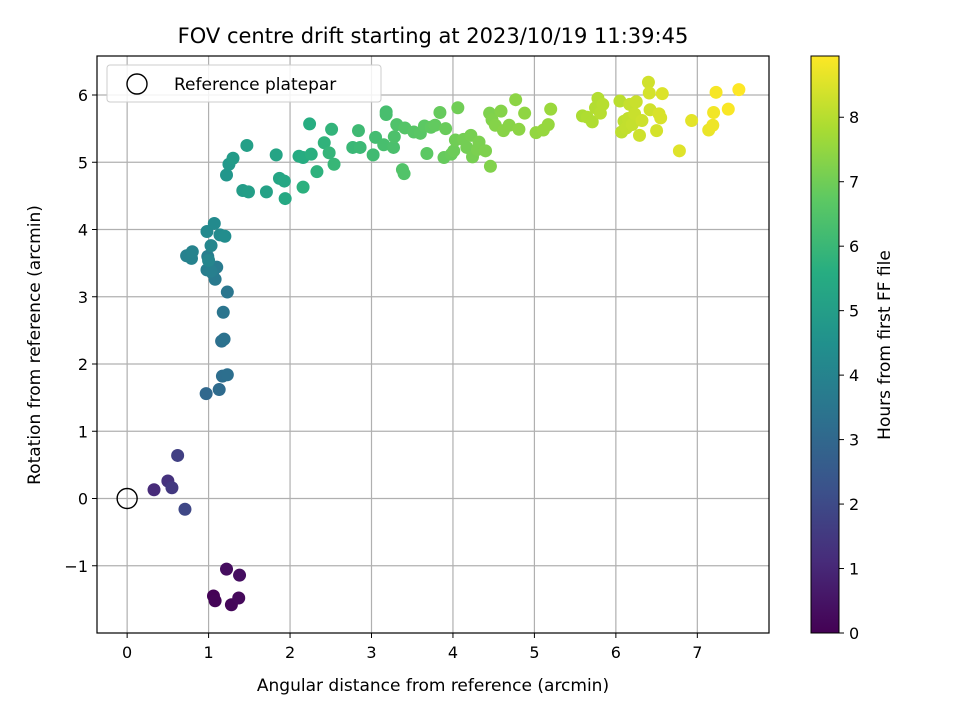  What do you see at coordinates (825, 344) in the screenshot?
I see `colorbar-gradient` at bounding box center [825, 344].